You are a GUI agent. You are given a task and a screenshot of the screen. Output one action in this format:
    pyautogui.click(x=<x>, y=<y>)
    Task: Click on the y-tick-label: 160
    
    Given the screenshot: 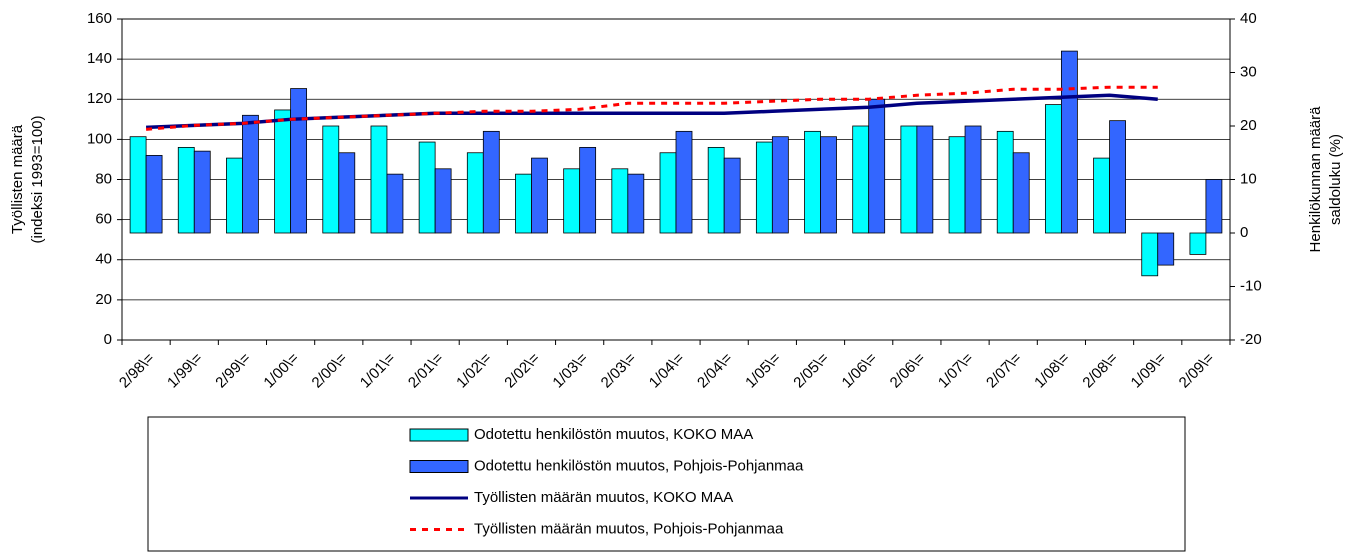 What is the action you would take?
    pyautogui.click(x=99, y=18)
    